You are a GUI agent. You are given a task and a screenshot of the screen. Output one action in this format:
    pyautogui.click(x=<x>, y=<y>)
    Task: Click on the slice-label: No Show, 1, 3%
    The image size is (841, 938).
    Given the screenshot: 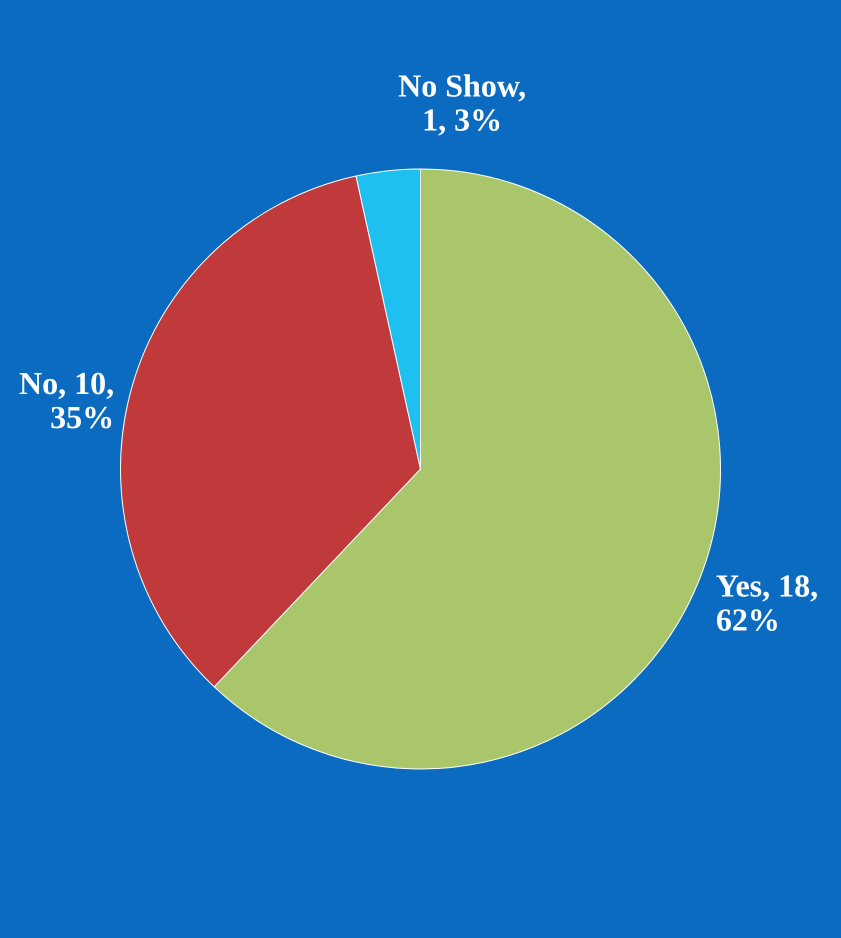 What is the action you would take?
    pyautogui.click(x=462, y=102)
    